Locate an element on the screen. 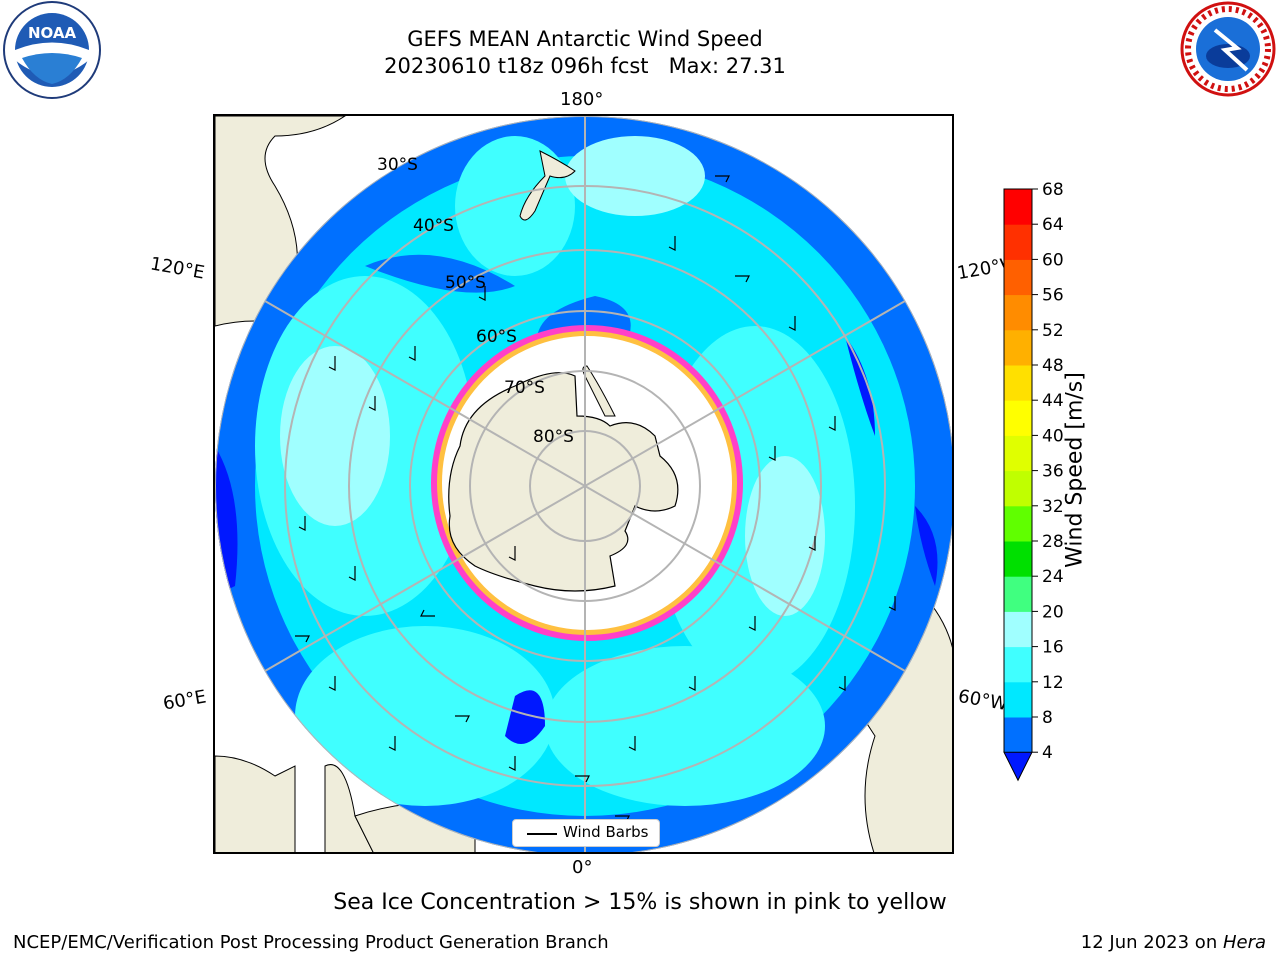  noaa-logo-text: NOAA is located at coordinates (52, 33).